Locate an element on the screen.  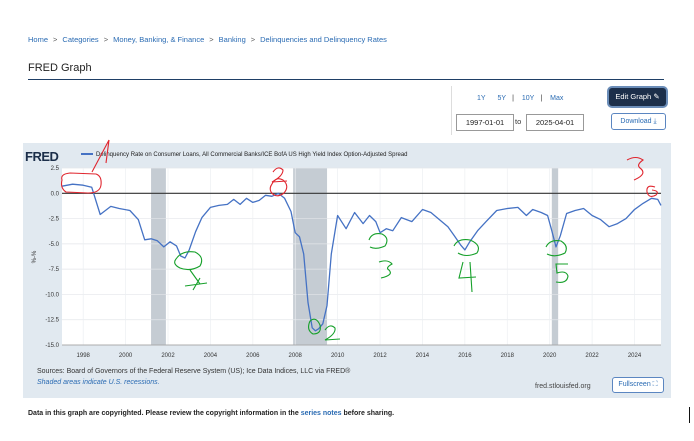
legend-line-swatch is located at coordinates (87, 154).